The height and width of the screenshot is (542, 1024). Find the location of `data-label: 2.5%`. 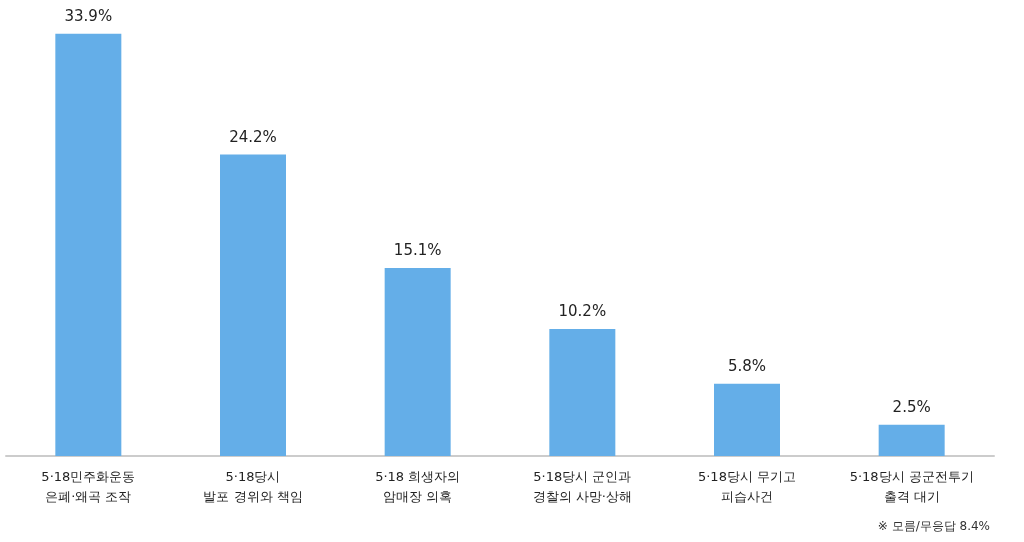

data-label: 2.5% is located at coordinates (911, 407).